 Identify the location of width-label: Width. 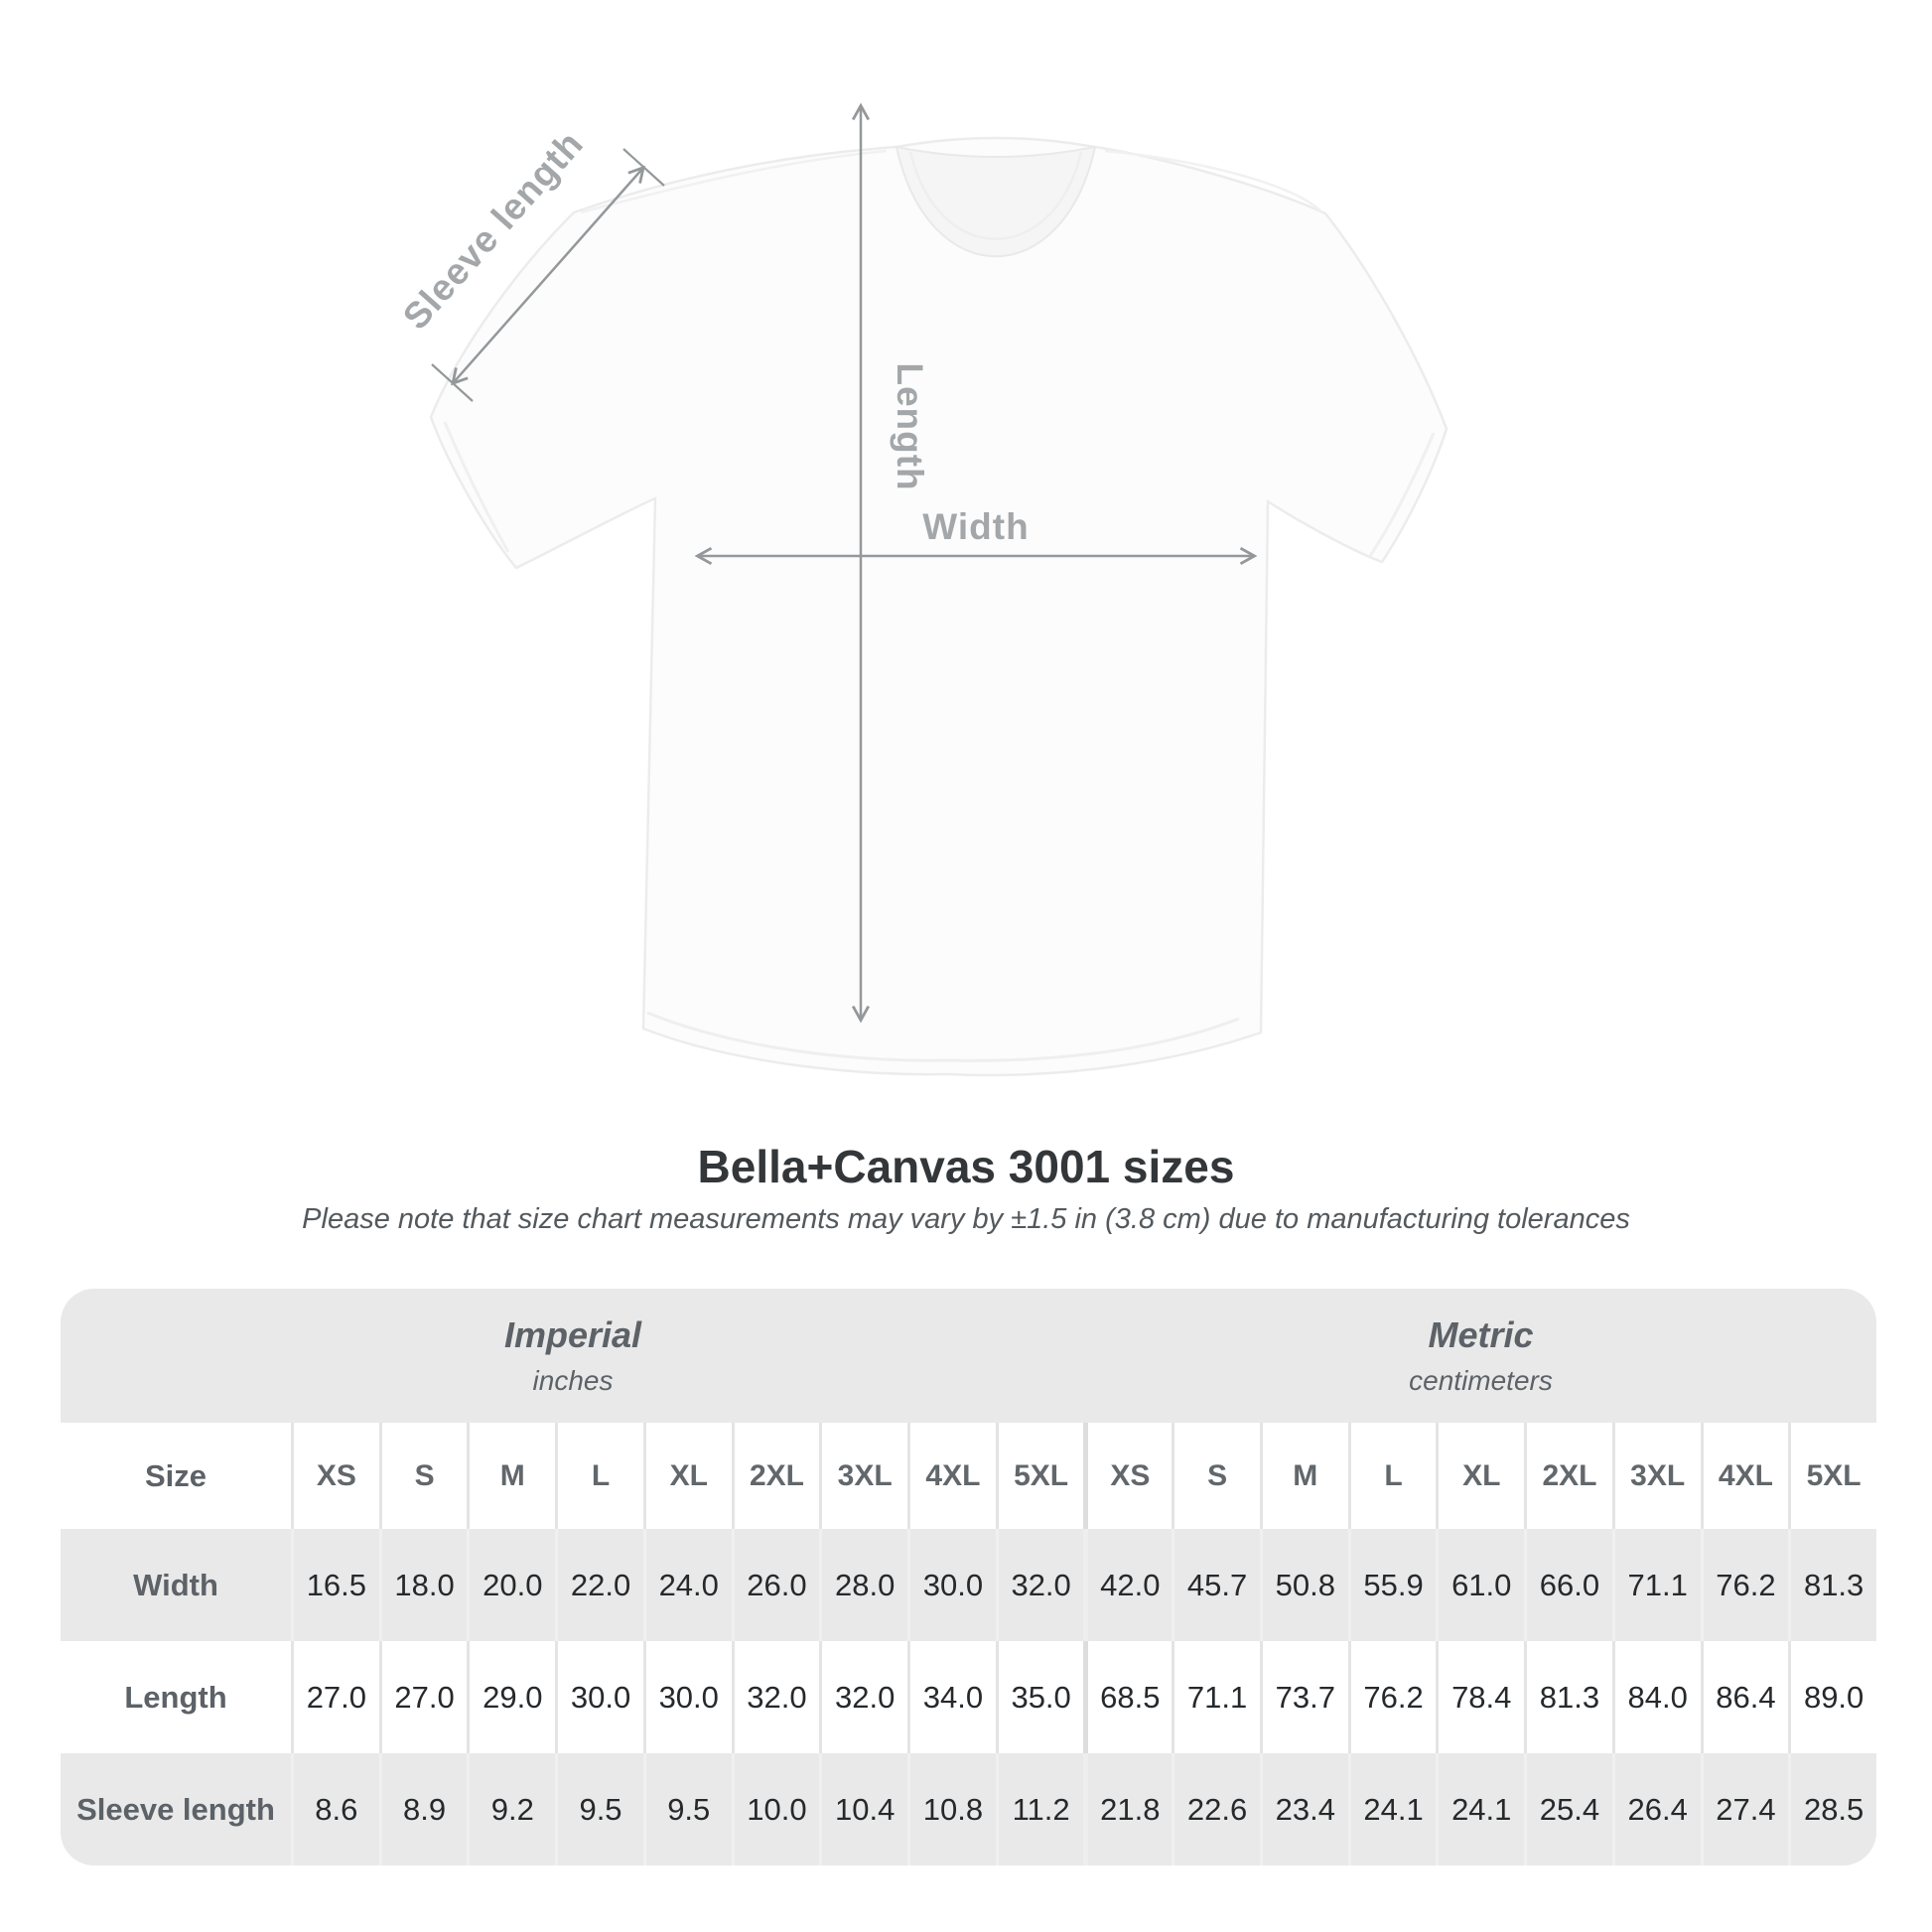
(975, 526).